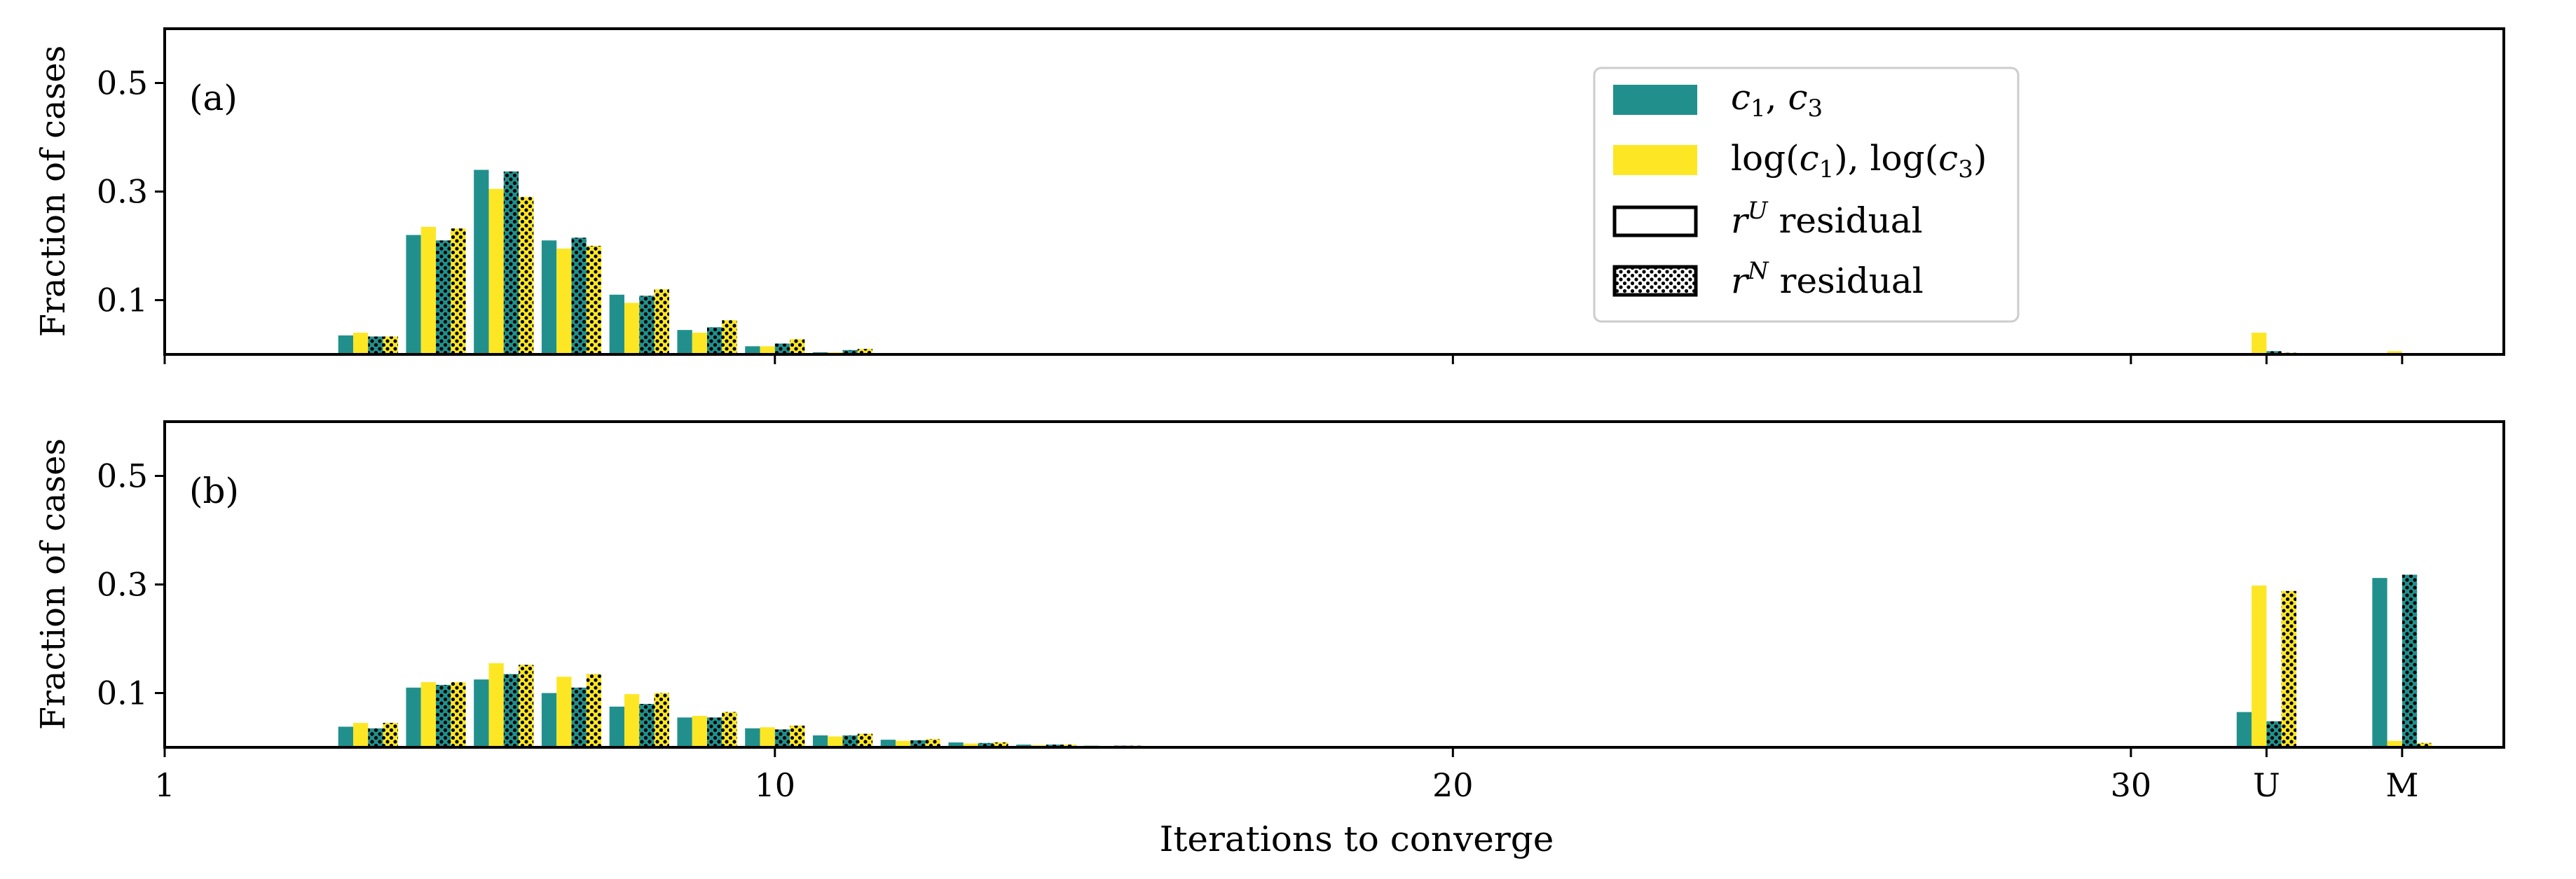 This screenshot has width=2576, height=879. Describe the element at coordinates (1286, 776) in the screenshot. I see `panel-b-x-axis: 1 10 20 30 U M` at that location.